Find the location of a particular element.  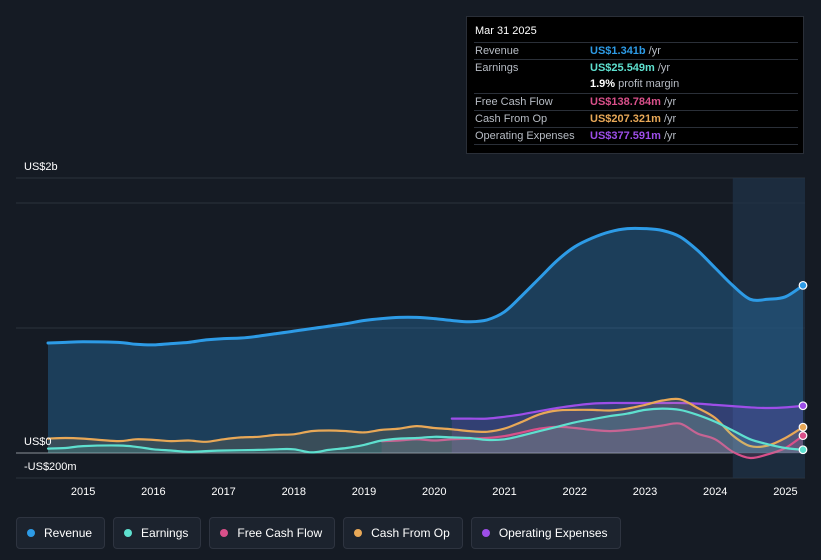

legend-label: Cash From Op is located at coordinates (410, 533).